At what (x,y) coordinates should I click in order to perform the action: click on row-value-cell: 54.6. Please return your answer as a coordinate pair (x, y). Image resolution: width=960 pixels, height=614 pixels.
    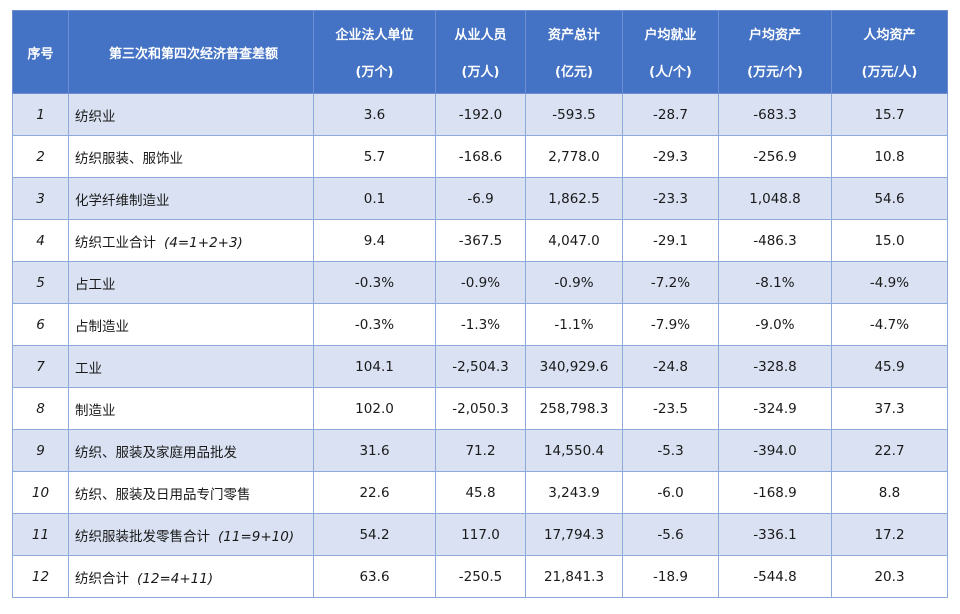
    Looking at the image, I should click on (889, 198).